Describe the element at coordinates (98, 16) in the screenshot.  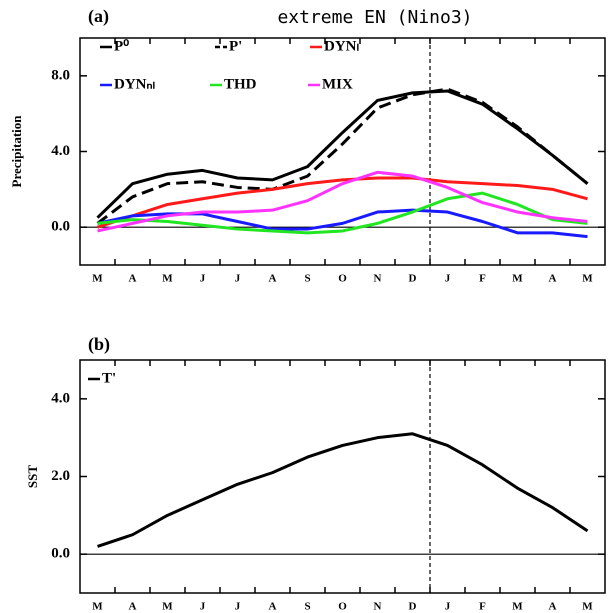
I see `panel-label: (a)` at that location.